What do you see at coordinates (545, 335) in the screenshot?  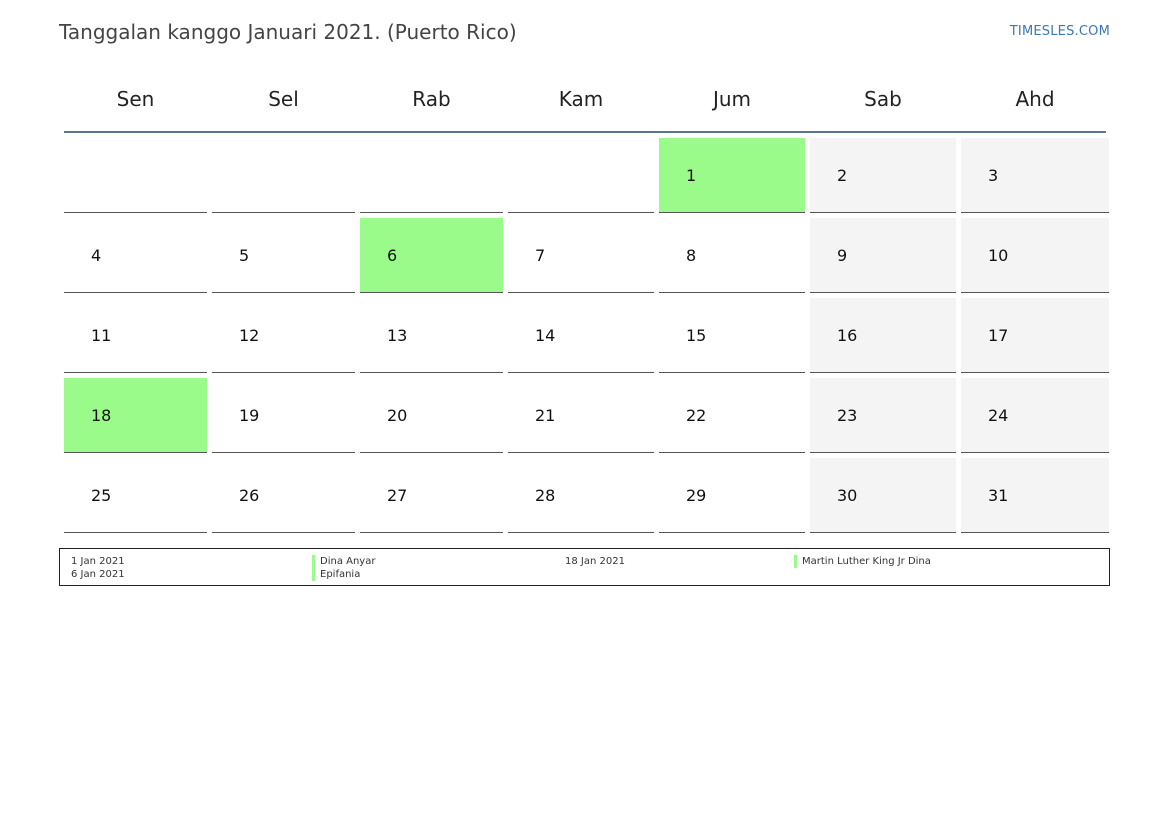 I see `day-number: 14` at bounding box center [545, 335].